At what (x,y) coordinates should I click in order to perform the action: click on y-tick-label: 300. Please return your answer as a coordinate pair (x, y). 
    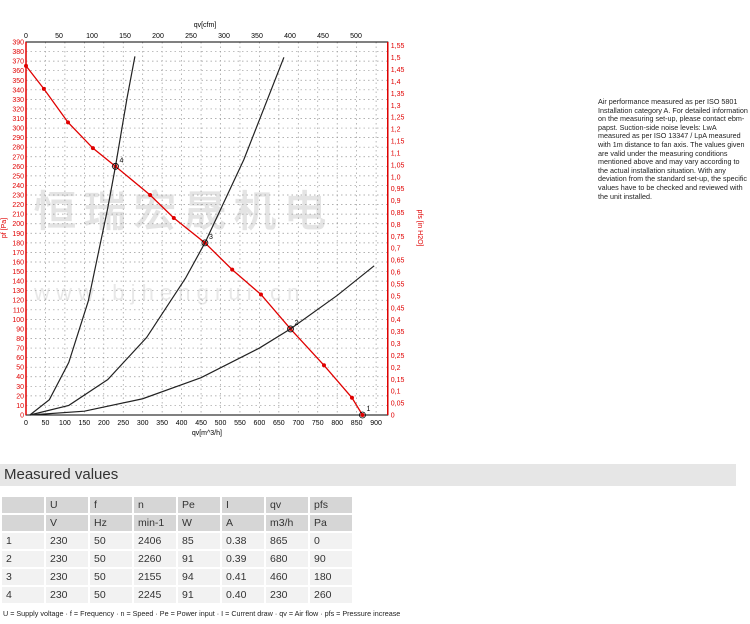
    Looking at the image, I should click on (18, 129).